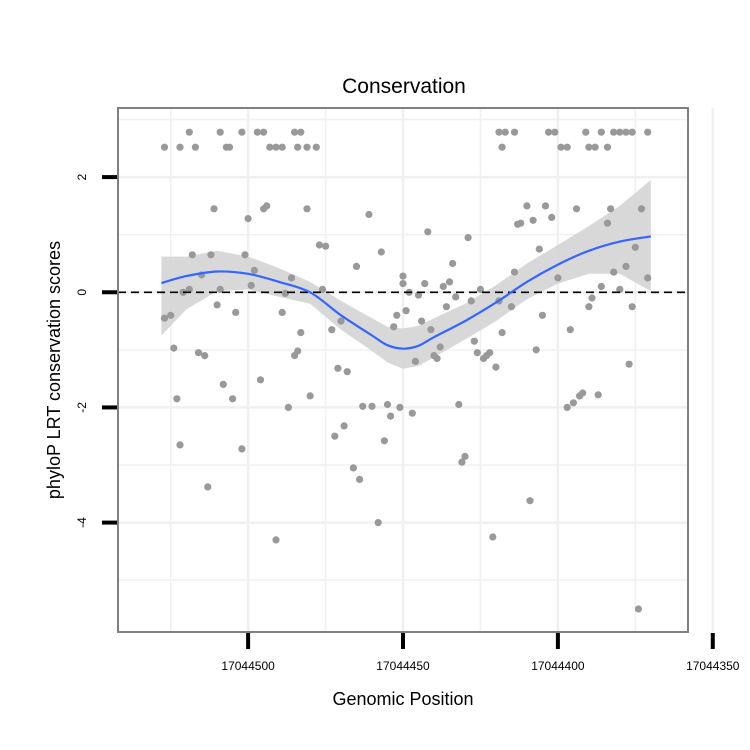 The height and width of the screenshot is (750, 750). Describe the element at coordinates (404, 86) in the screenshot. I see `chart-title: Conservation` at that location.